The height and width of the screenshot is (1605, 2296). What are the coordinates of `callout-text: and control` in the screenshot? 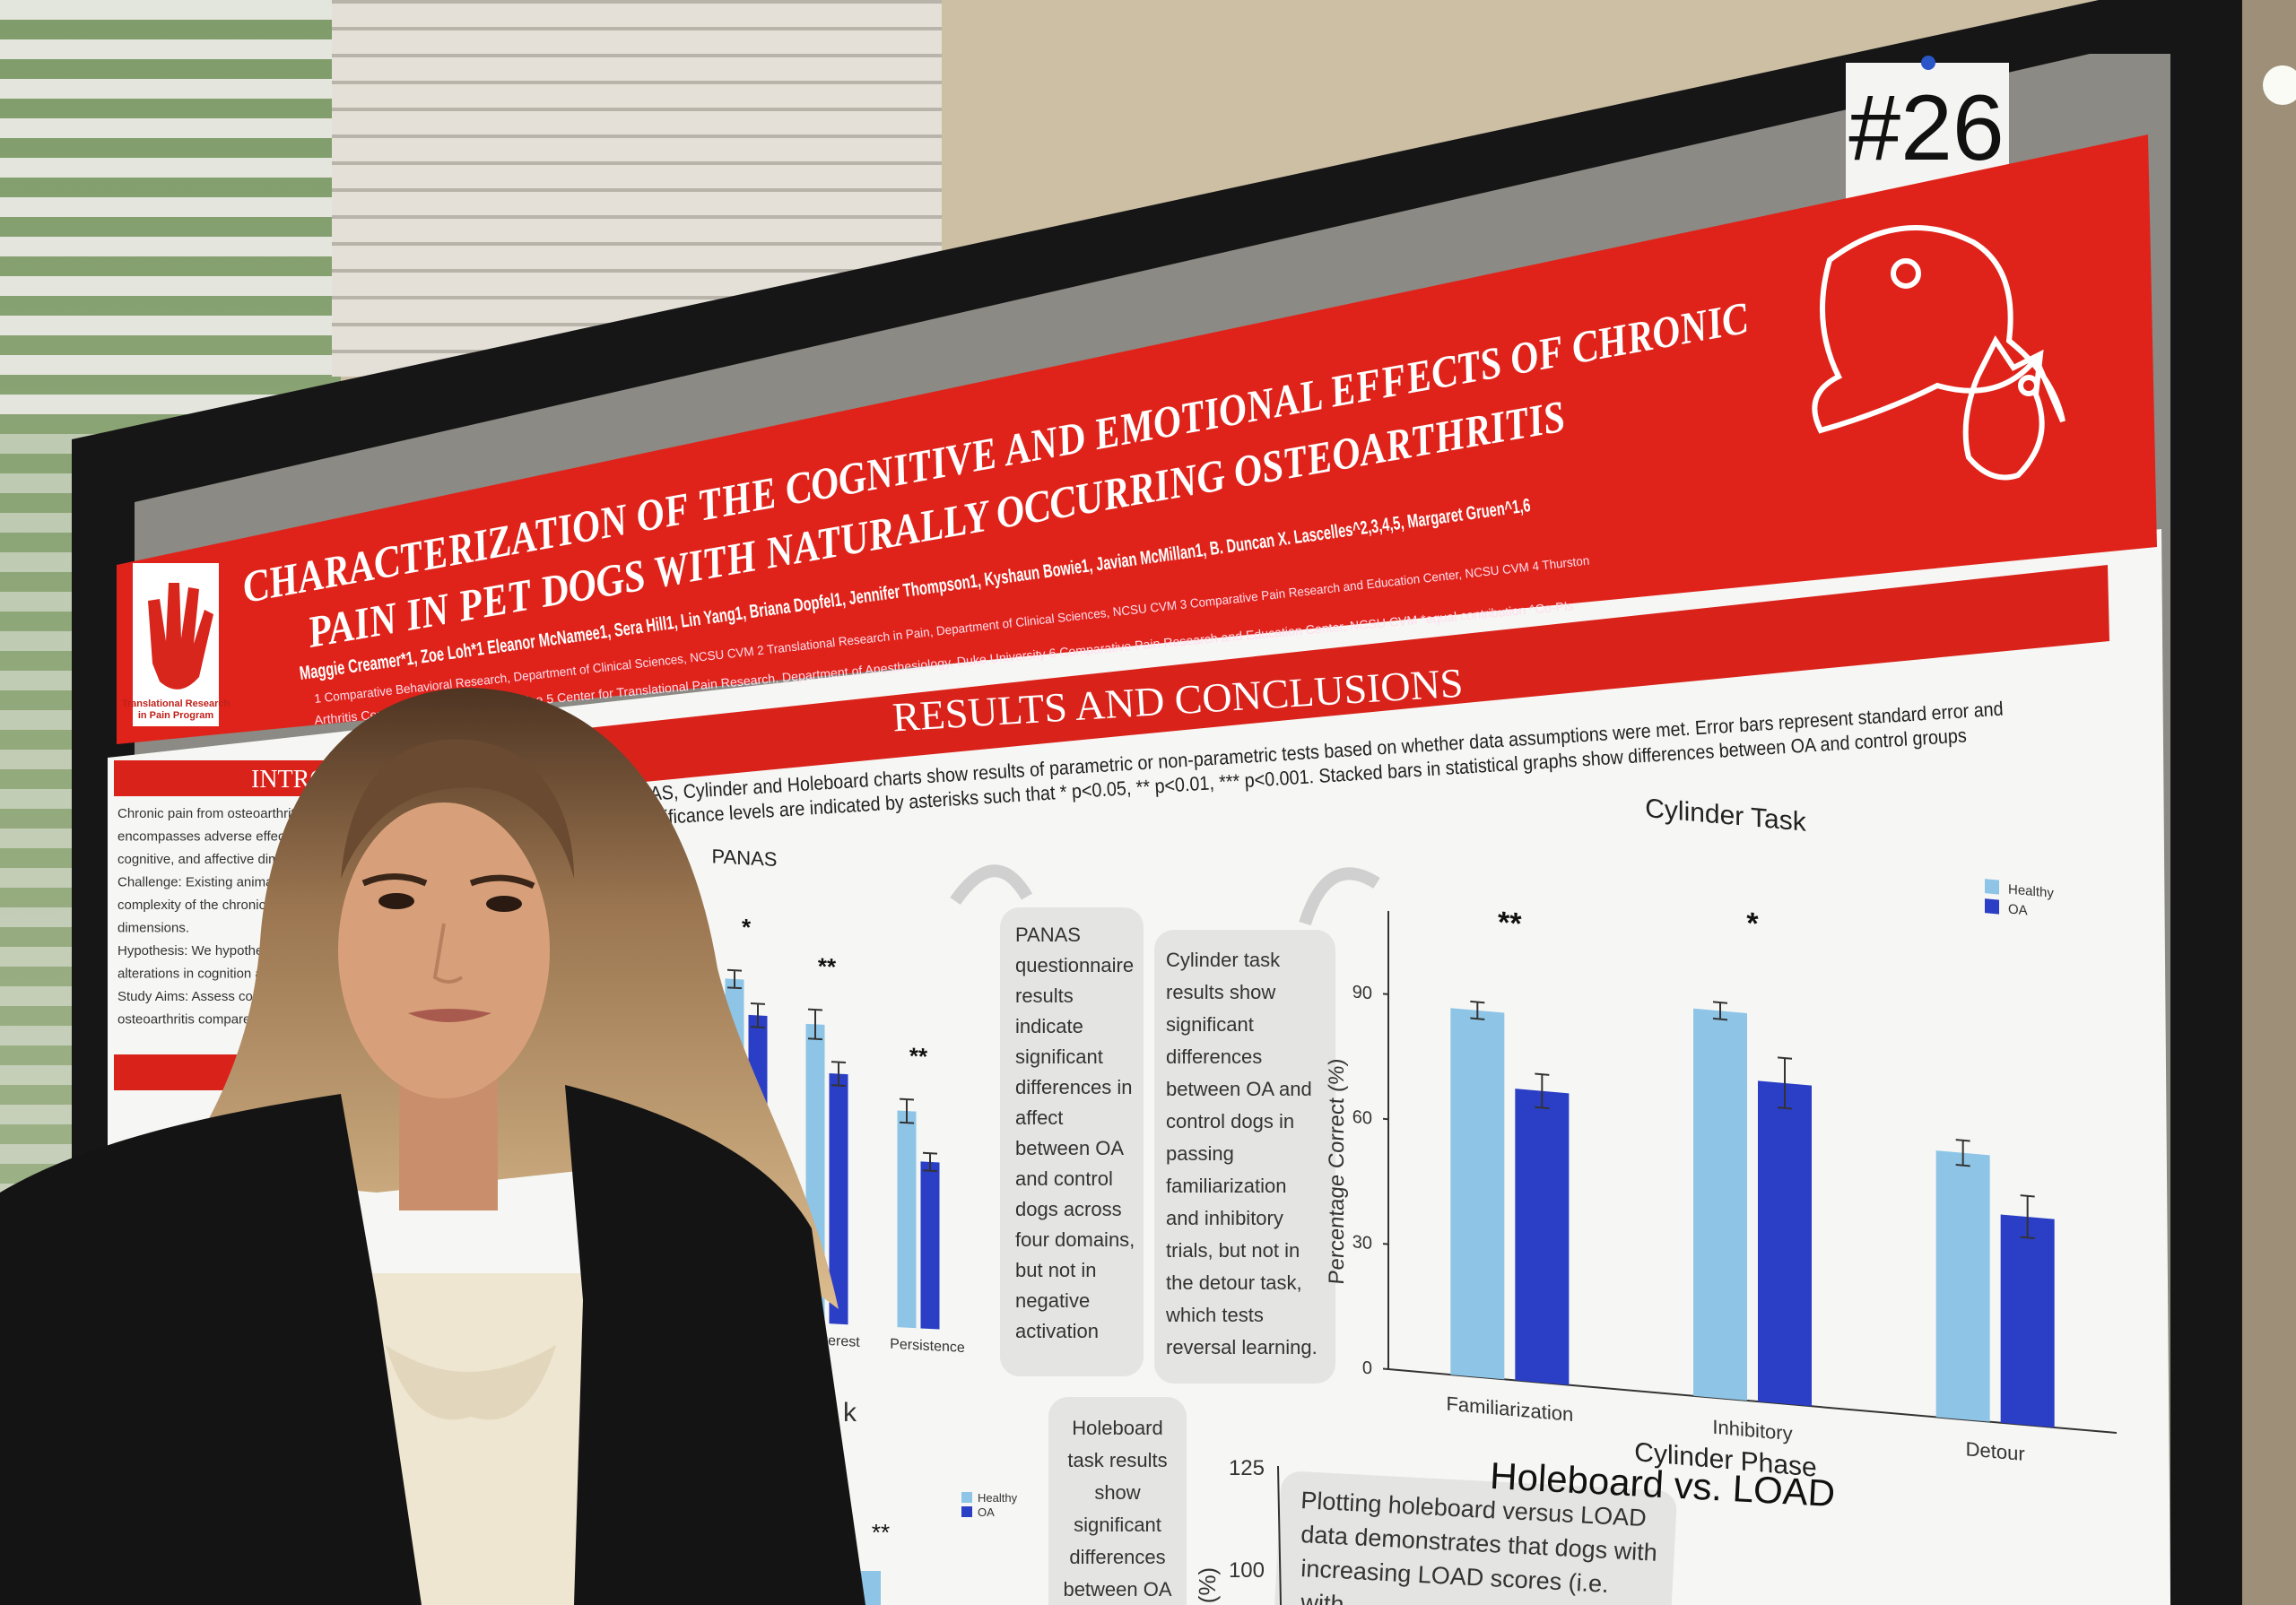 It's located at (1064, 1178).